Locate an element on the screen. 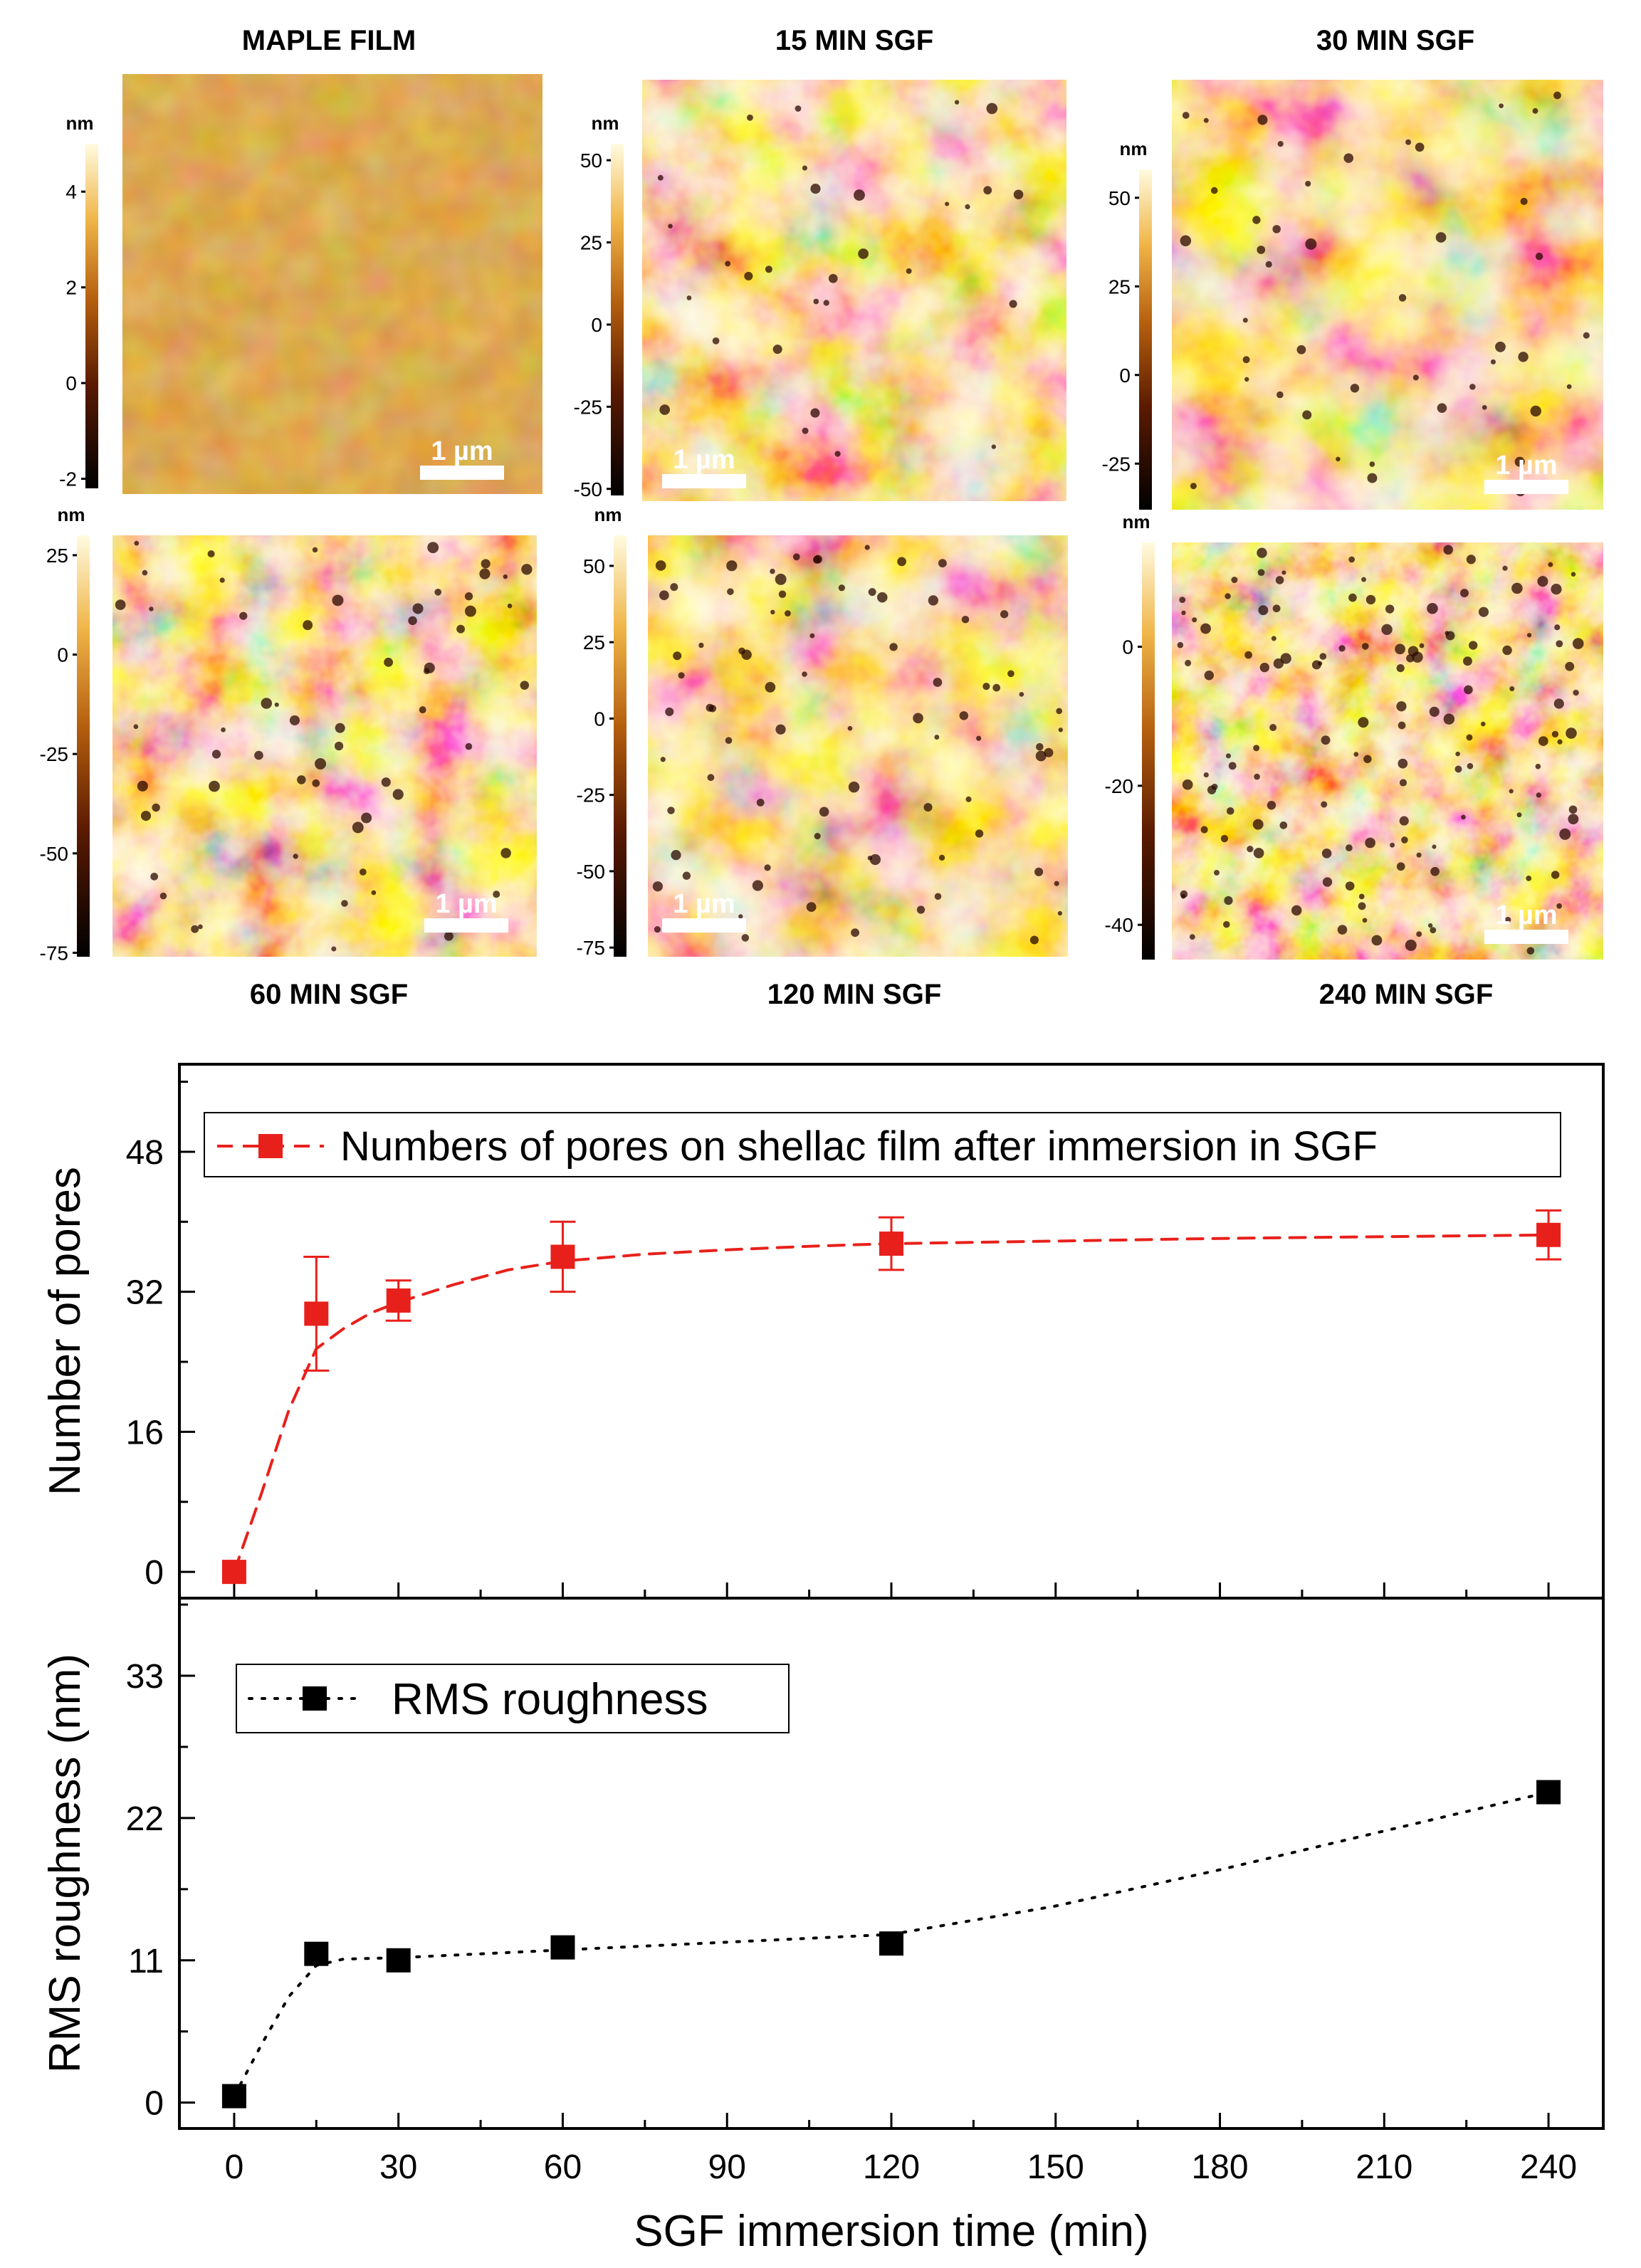 This screenshot has width=1641, height=2268. y-axis-label: RMS roughness (nm) is located at coordinates (65, 1863).